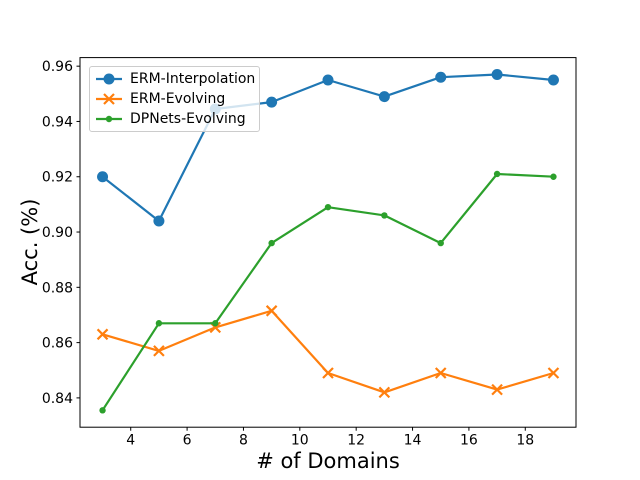  Describe the element at coordinates (356, 441) in the screenshot. I see `x-tick-label: 12` at that location.